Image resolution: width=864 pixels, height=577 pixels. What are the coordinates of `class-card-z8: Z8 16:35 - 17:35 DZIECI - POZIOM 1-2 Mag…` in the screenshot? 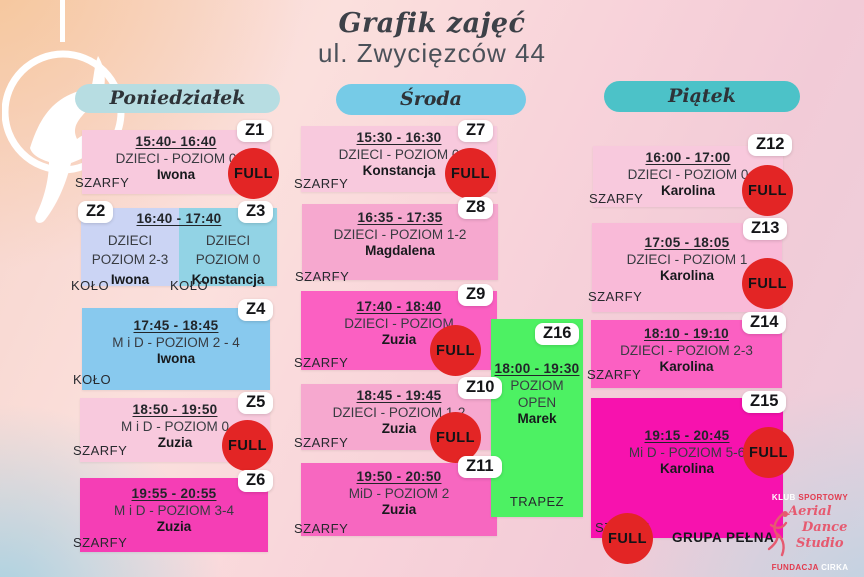 It's located at (396, 240).